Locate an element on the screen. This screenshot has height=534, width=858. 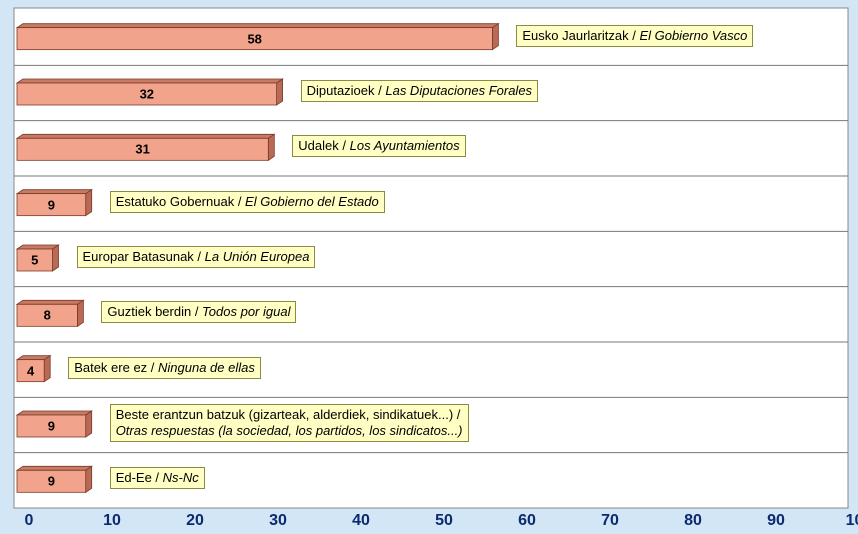
category-label: Europar Batasunak / La Unión Europea is located at coordinates (196, 257).